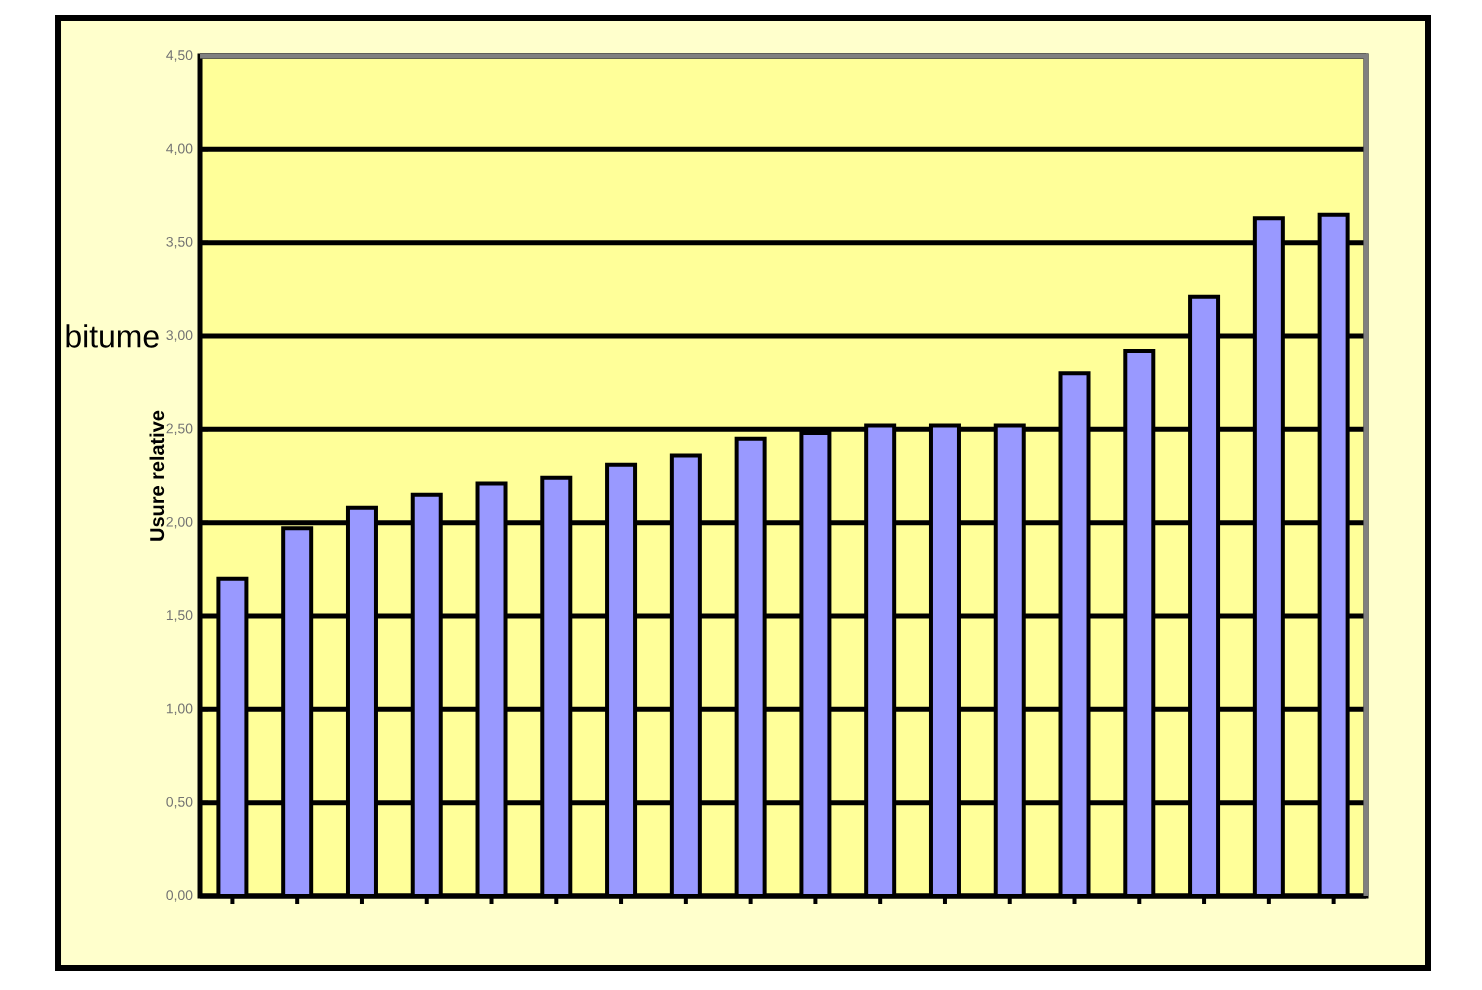 This screenshot has width=1482, height=990. Describe the element at coordinates (112, 336) in the screenshot. I see `text: bitume` at that location.